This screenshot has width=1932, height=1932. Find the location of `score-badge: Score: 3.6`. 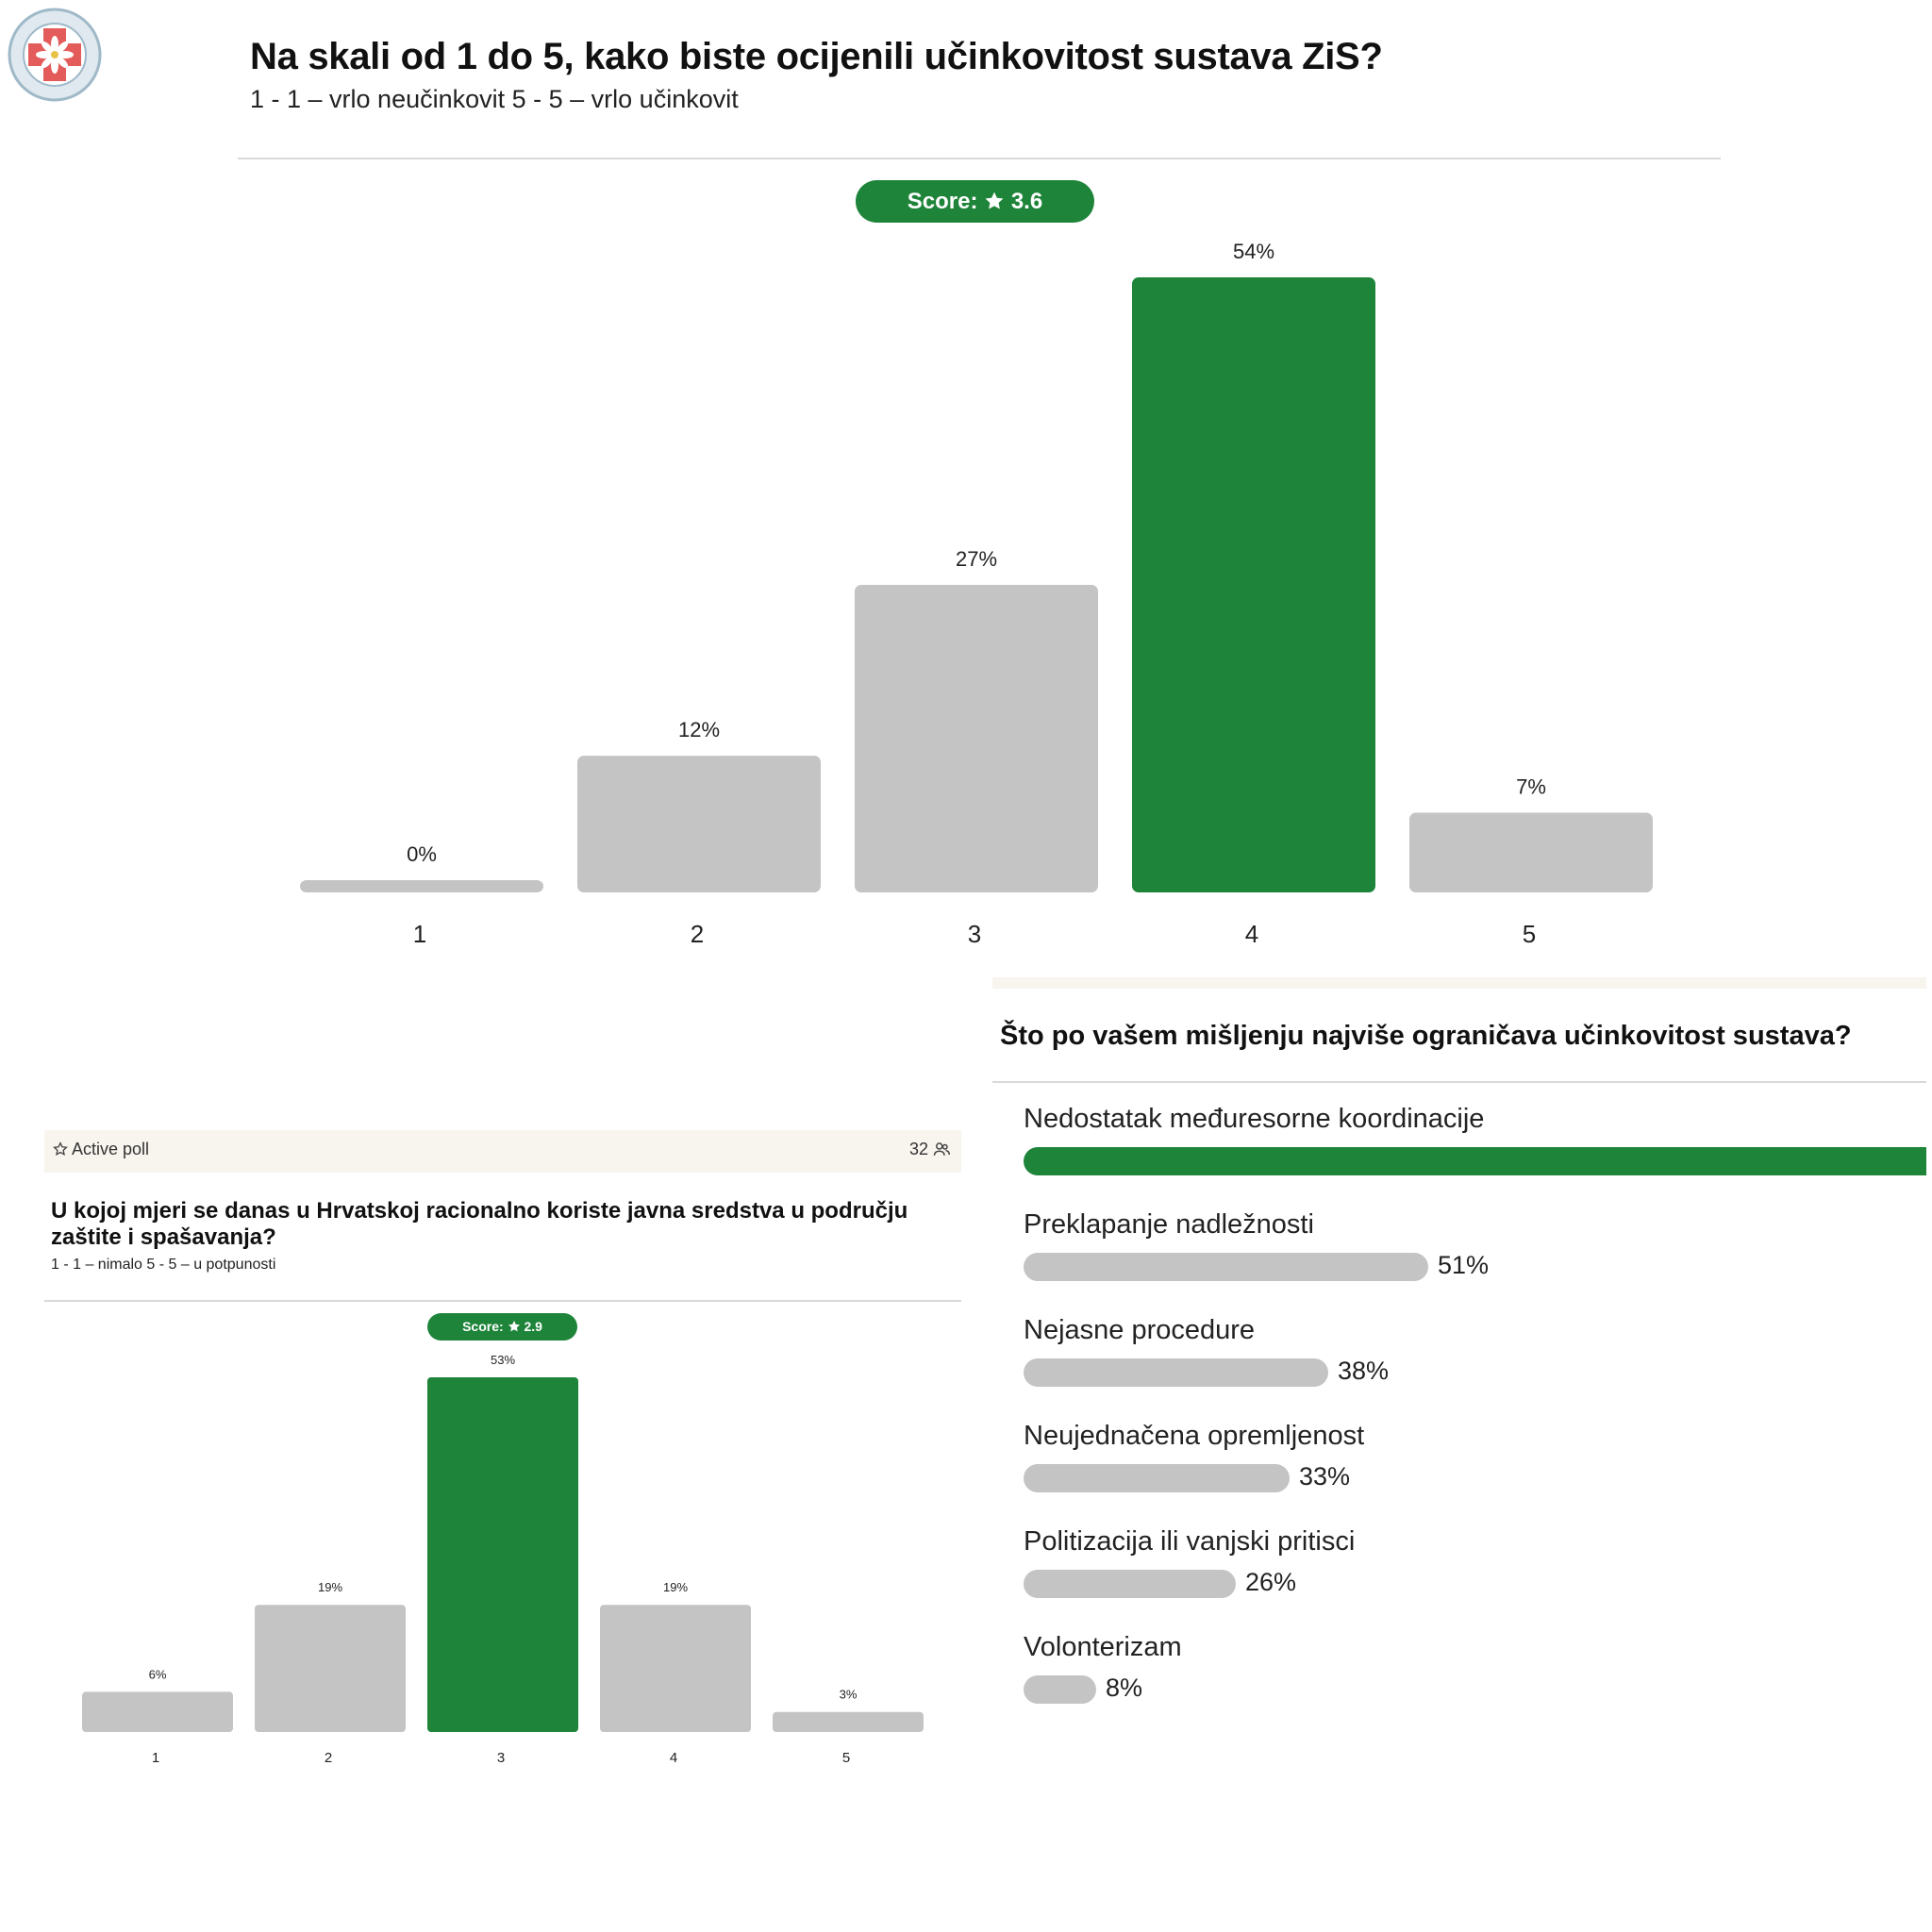

score-badge: Score: 3.6 is located at coordinates (975, 201).